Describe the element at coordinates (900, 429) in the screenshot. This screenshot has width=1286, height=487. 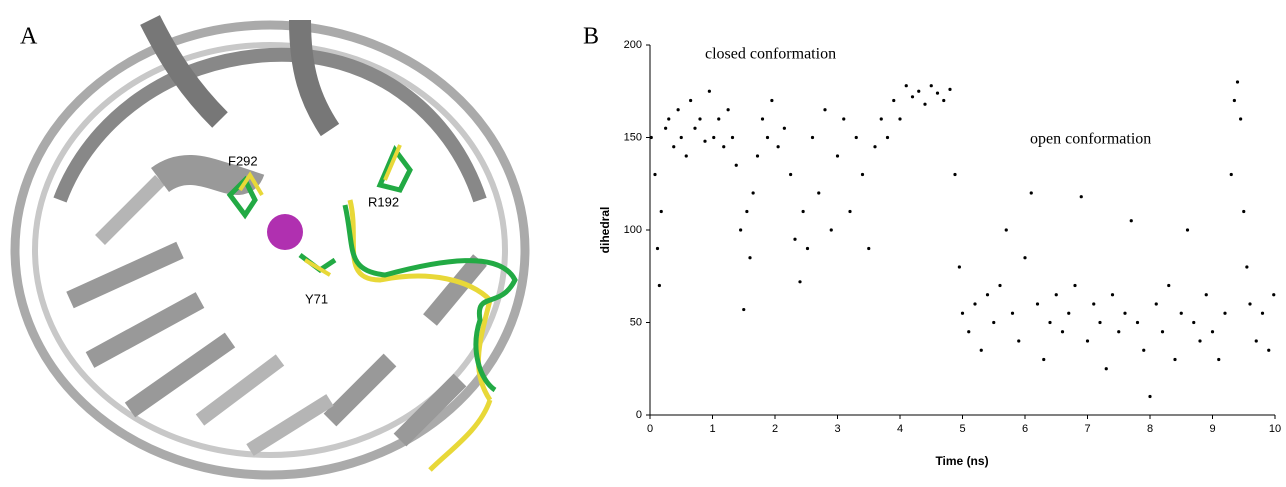
I see `x-tick-label: 4` at that location.